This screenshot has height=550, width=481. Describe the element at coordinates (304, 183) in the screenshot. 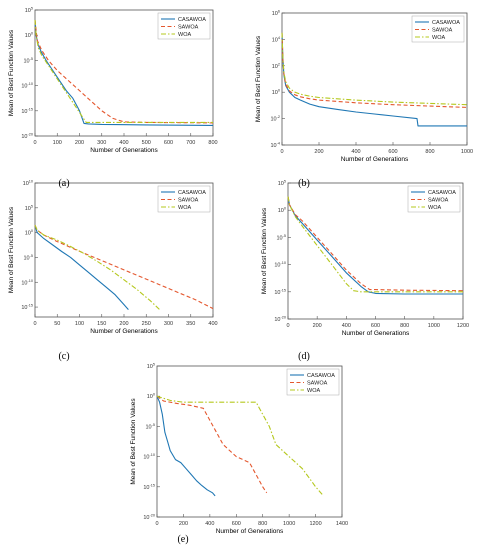

I see `panel-label-b: (b)` at that location.